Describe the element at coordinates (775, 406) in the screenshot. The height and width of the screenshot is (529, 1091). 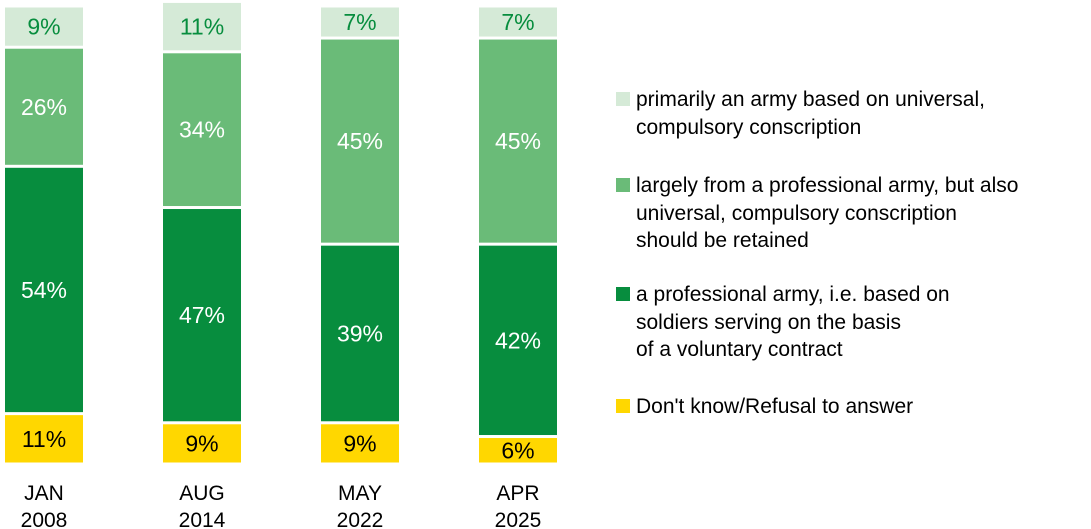
I see `legend-label-dont-know: Don't know/Refusal to answer` at that location.